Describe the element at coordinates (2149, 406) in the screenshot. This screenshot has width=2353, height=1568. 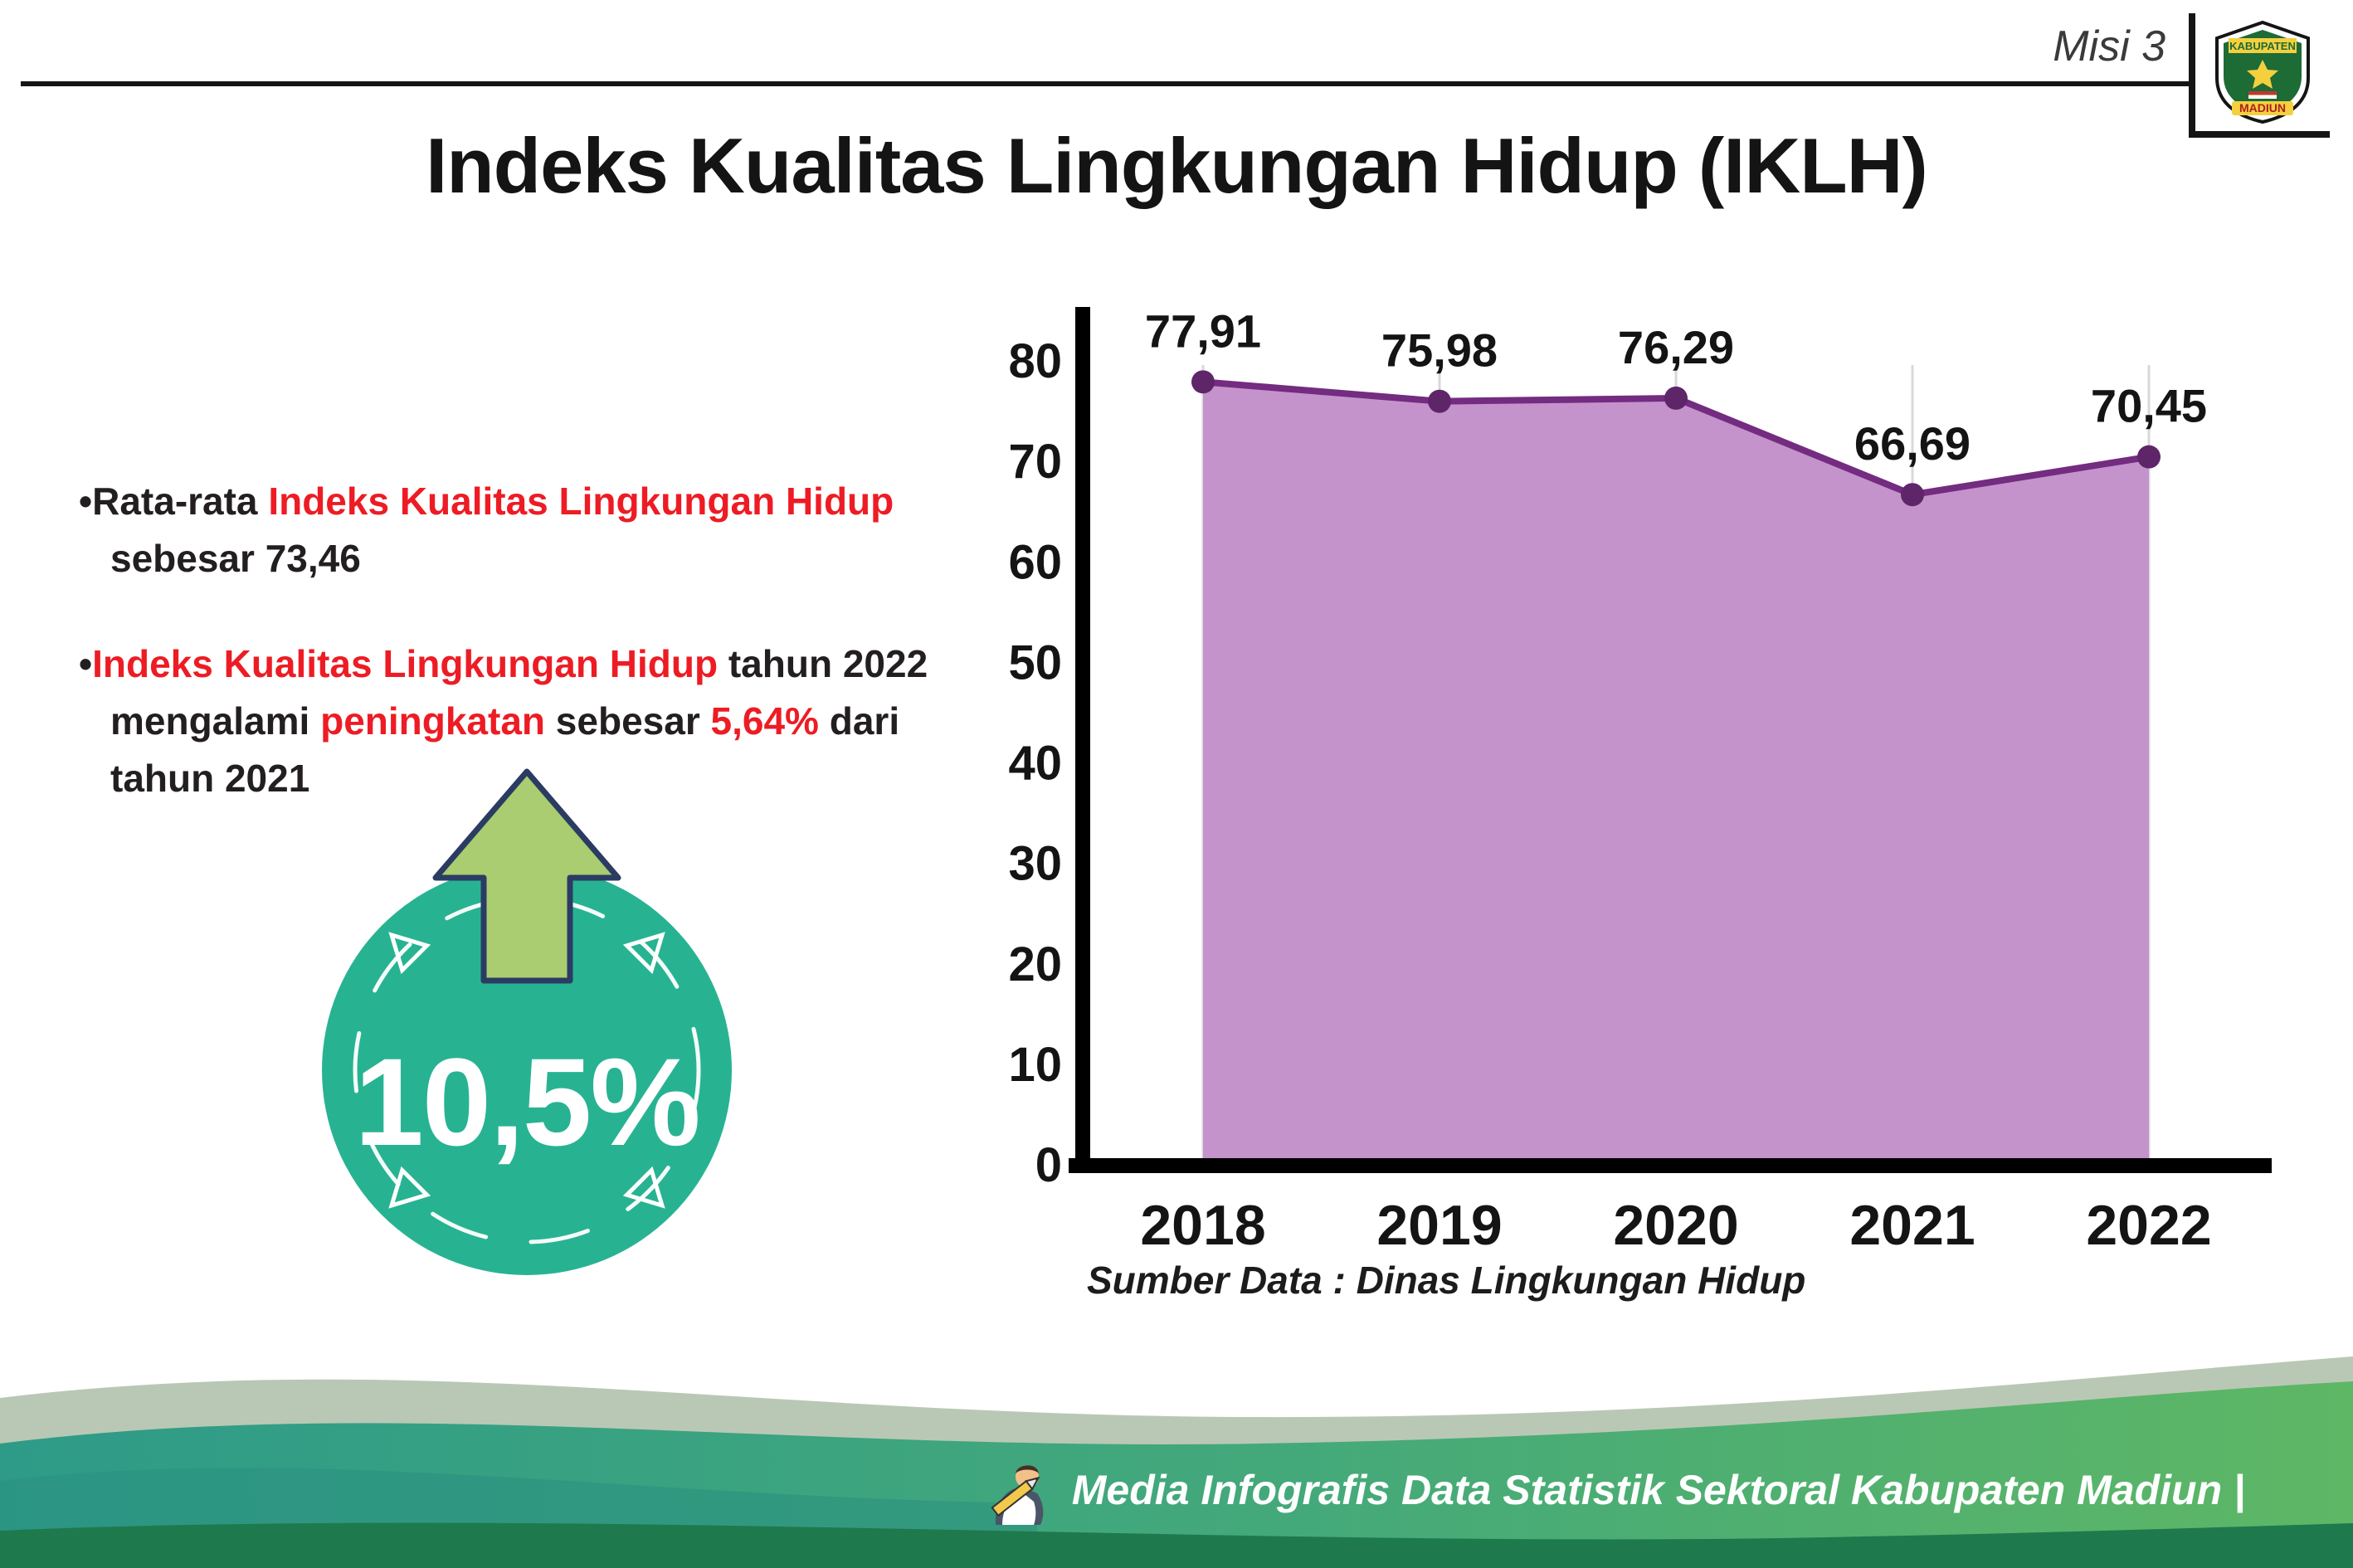
I see `svg-text: 70,45` at that location.